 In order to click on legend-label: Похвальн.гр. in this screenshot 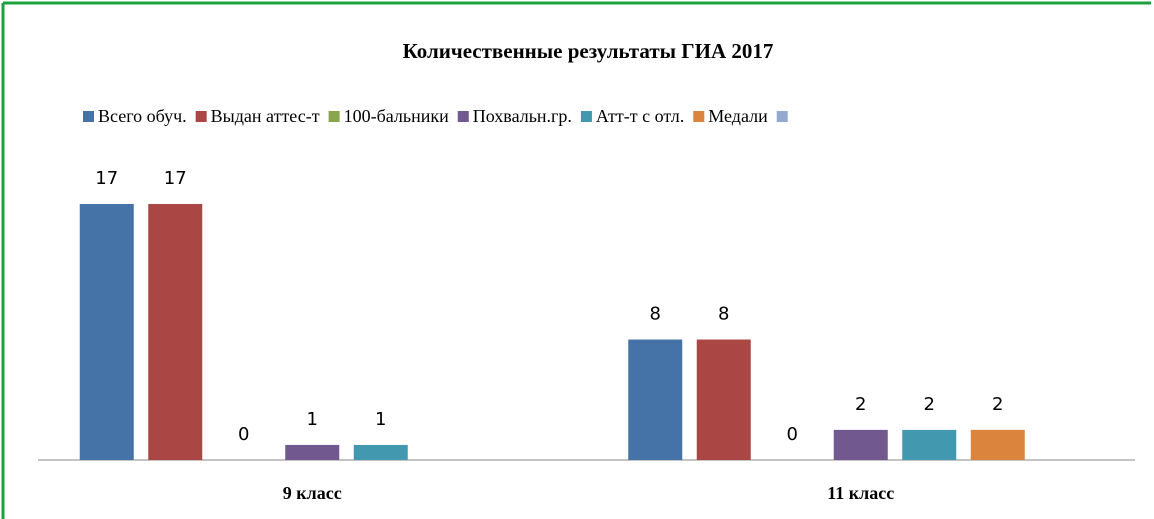, I will do `click(522, 116)`.